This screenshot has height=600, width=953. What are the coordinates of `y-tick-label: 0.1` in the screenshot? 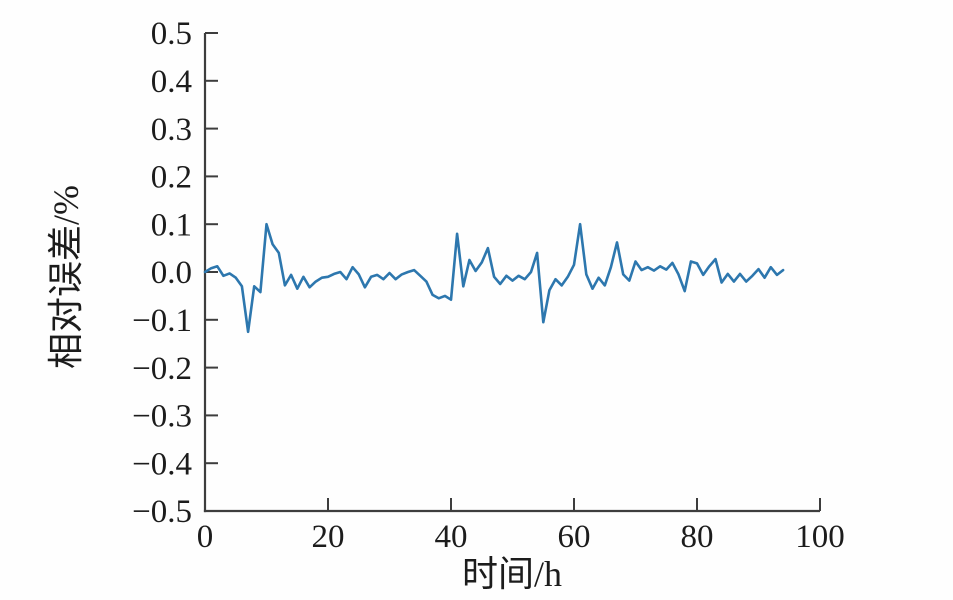 It's located at (171, 225).